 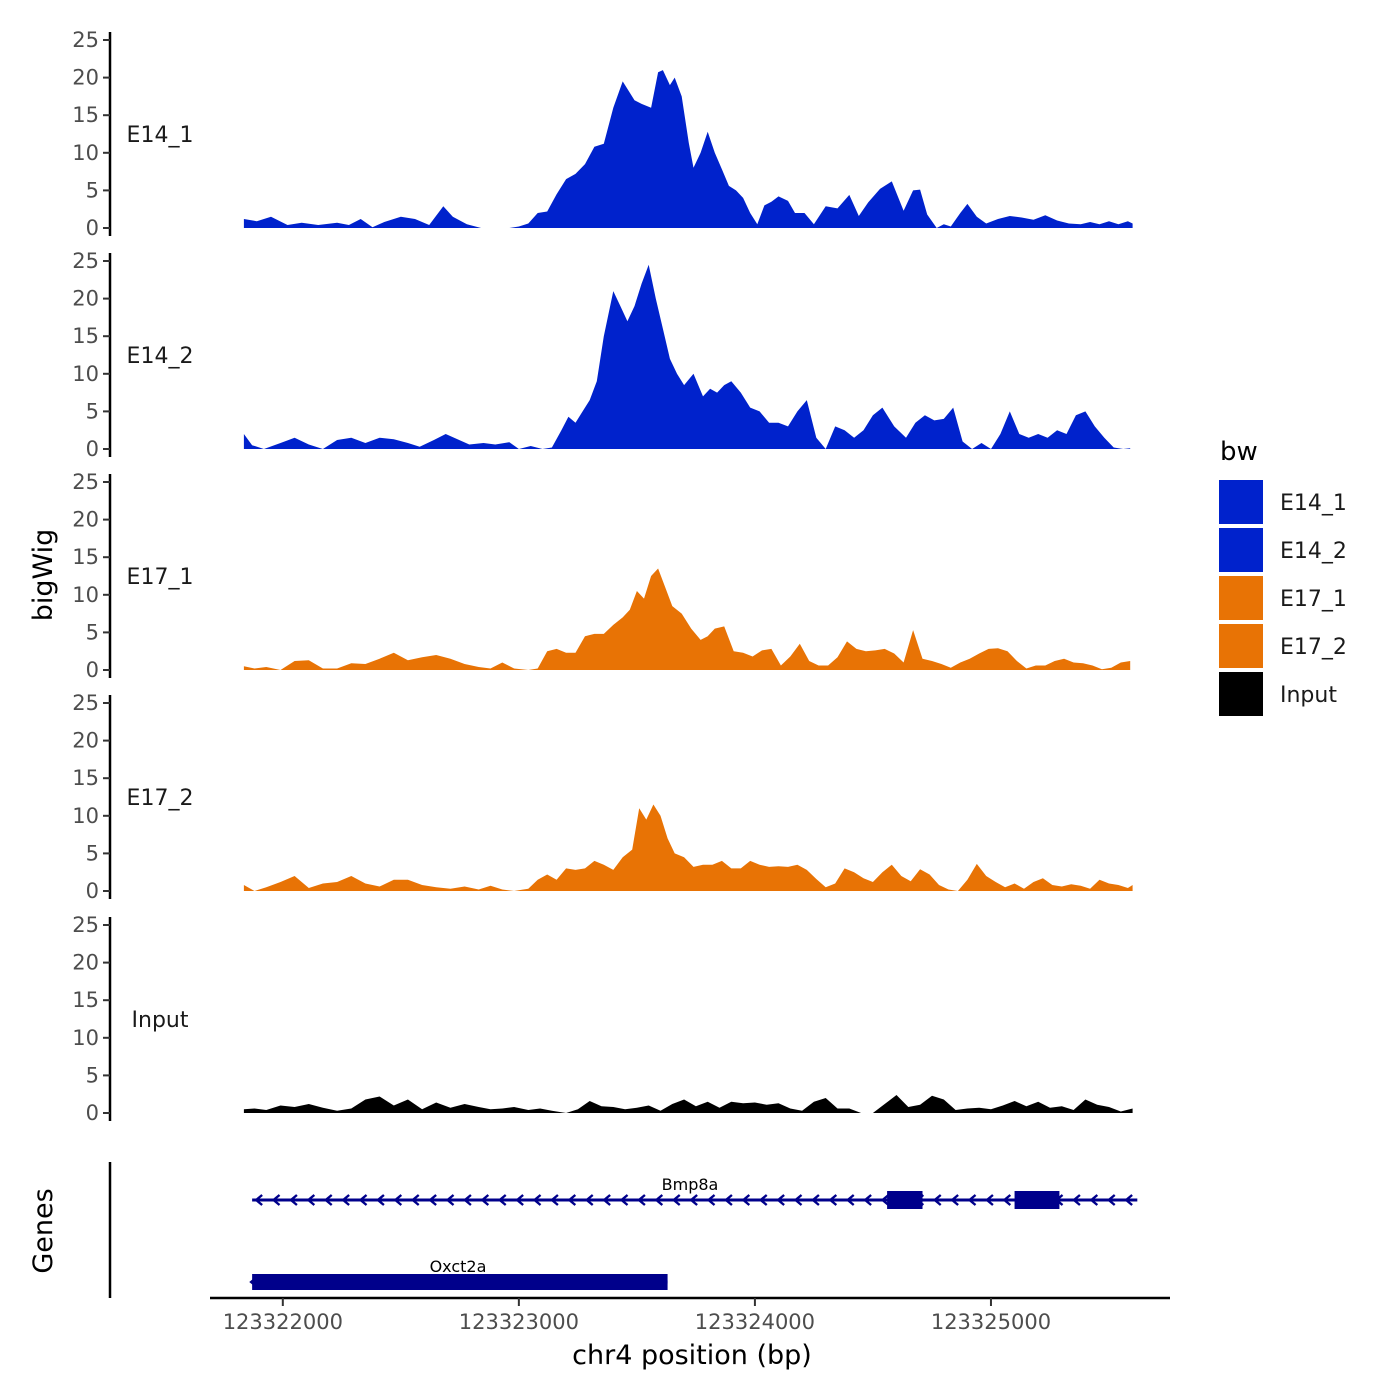 What do you see at coordinates (1308, 695) in the screenshot?
I see `legend-label: Input` at bounding box center [1308, 695].